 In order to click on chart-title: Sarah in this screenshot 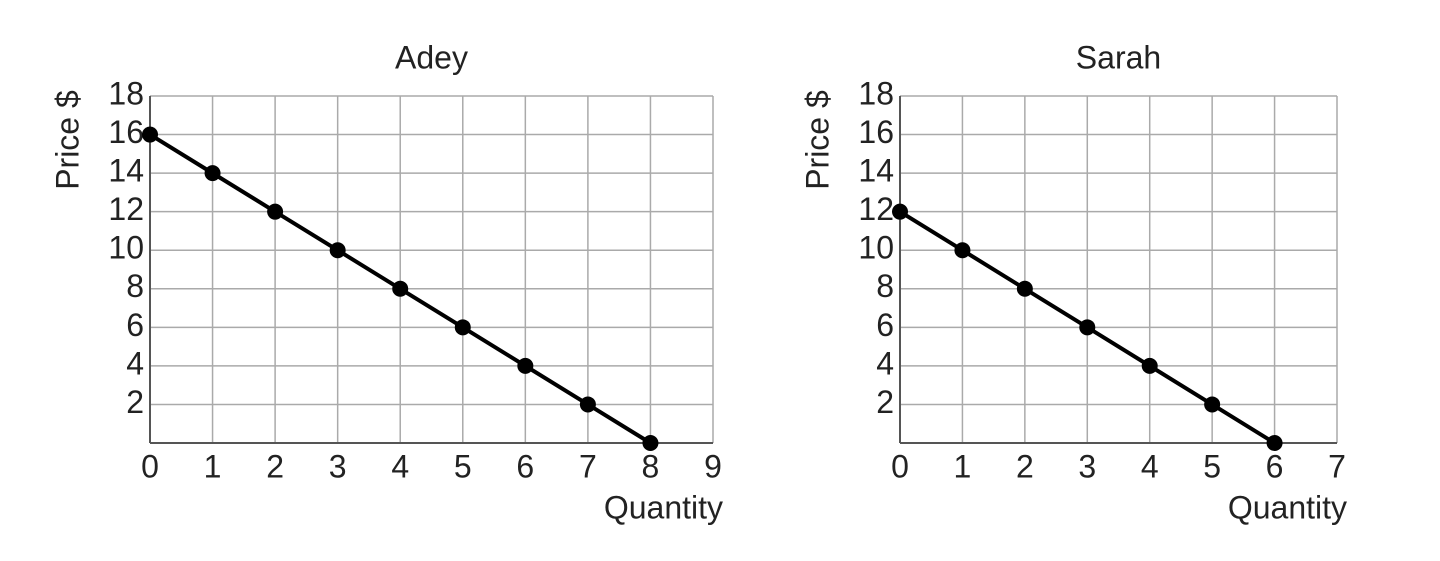, I will do `click(1118, 57)`.